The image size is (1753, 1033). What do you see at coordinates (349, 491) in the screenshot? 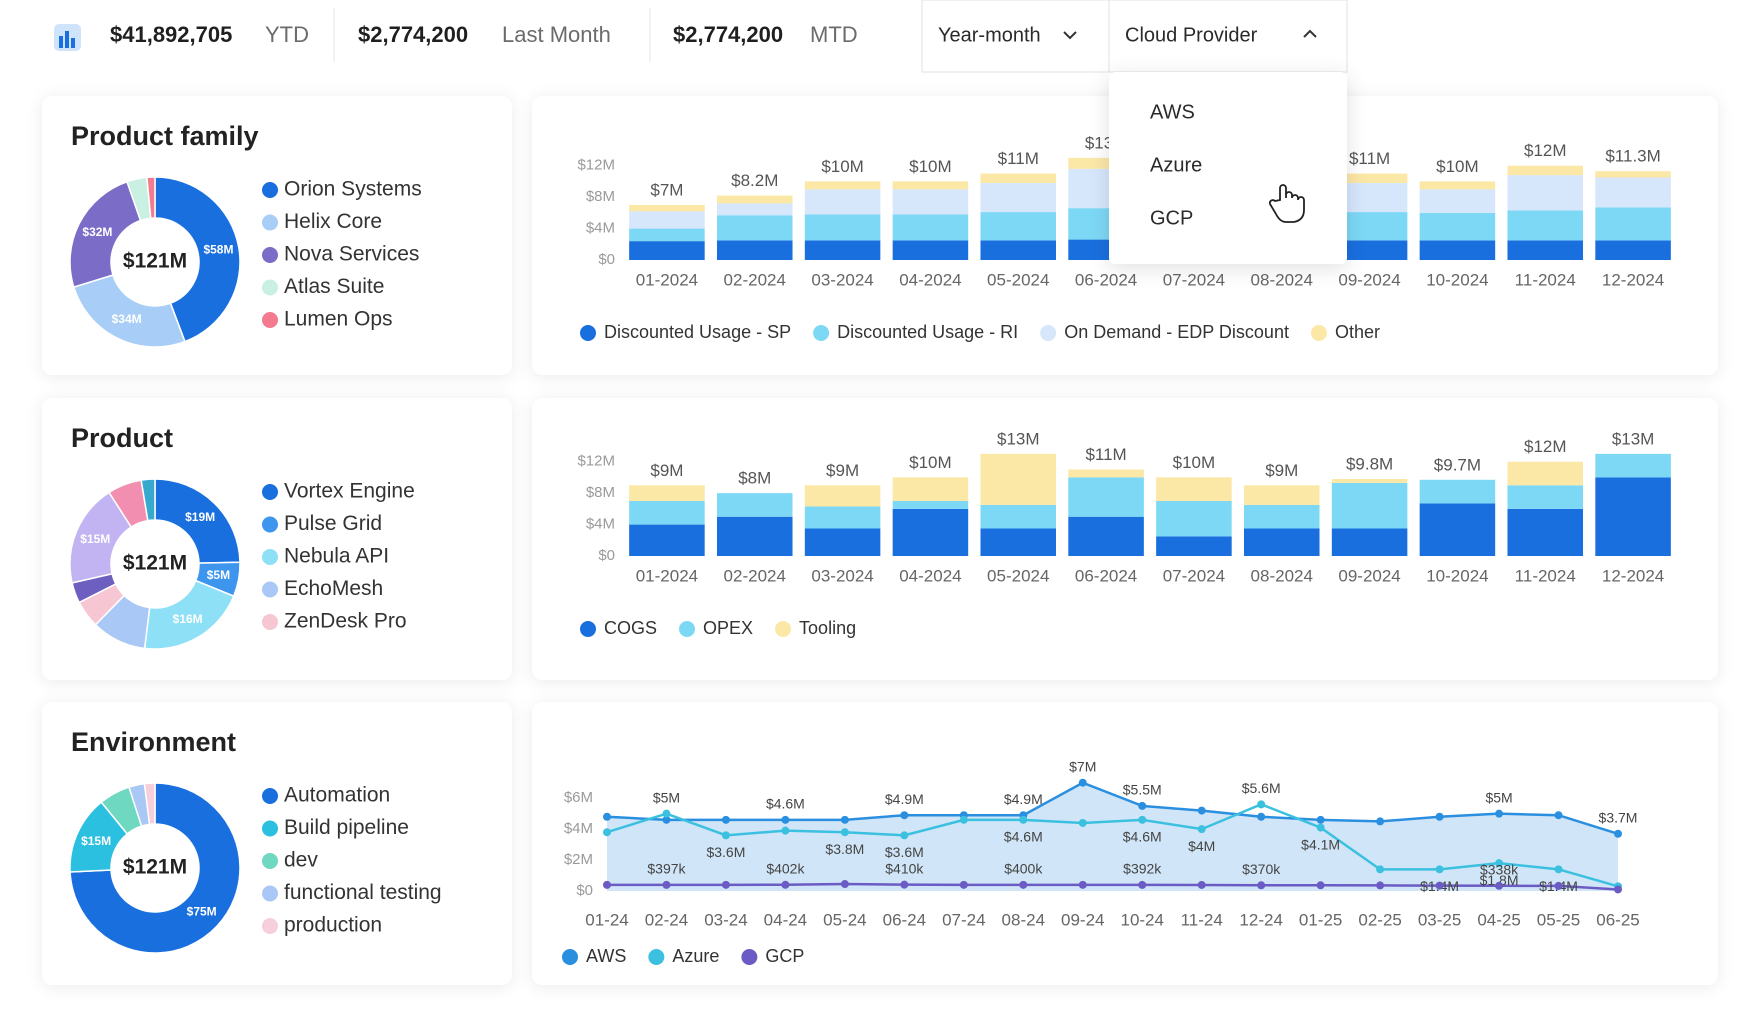
I see `legend-label: Vortex Engine` at bounding box center [349, 491].